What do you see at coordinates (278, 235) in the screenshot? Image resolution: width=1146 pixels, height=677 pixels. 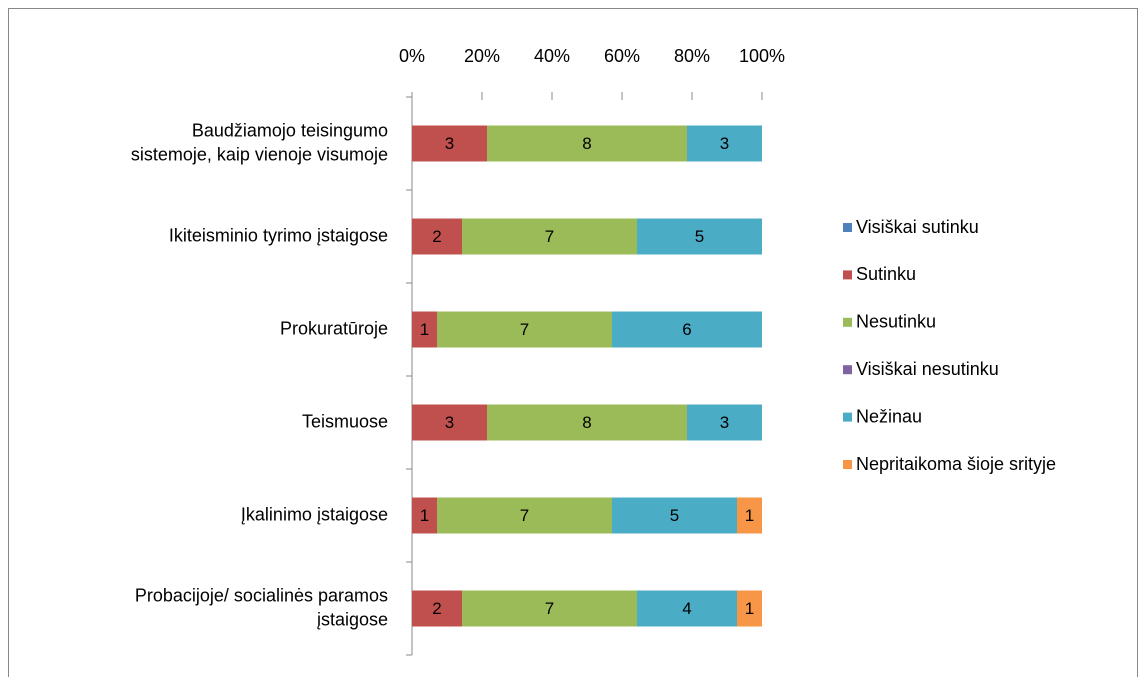 I see `y-tick-label: Ikiteisminio tyrimo įstaigose` at bounding box center [278, 235].